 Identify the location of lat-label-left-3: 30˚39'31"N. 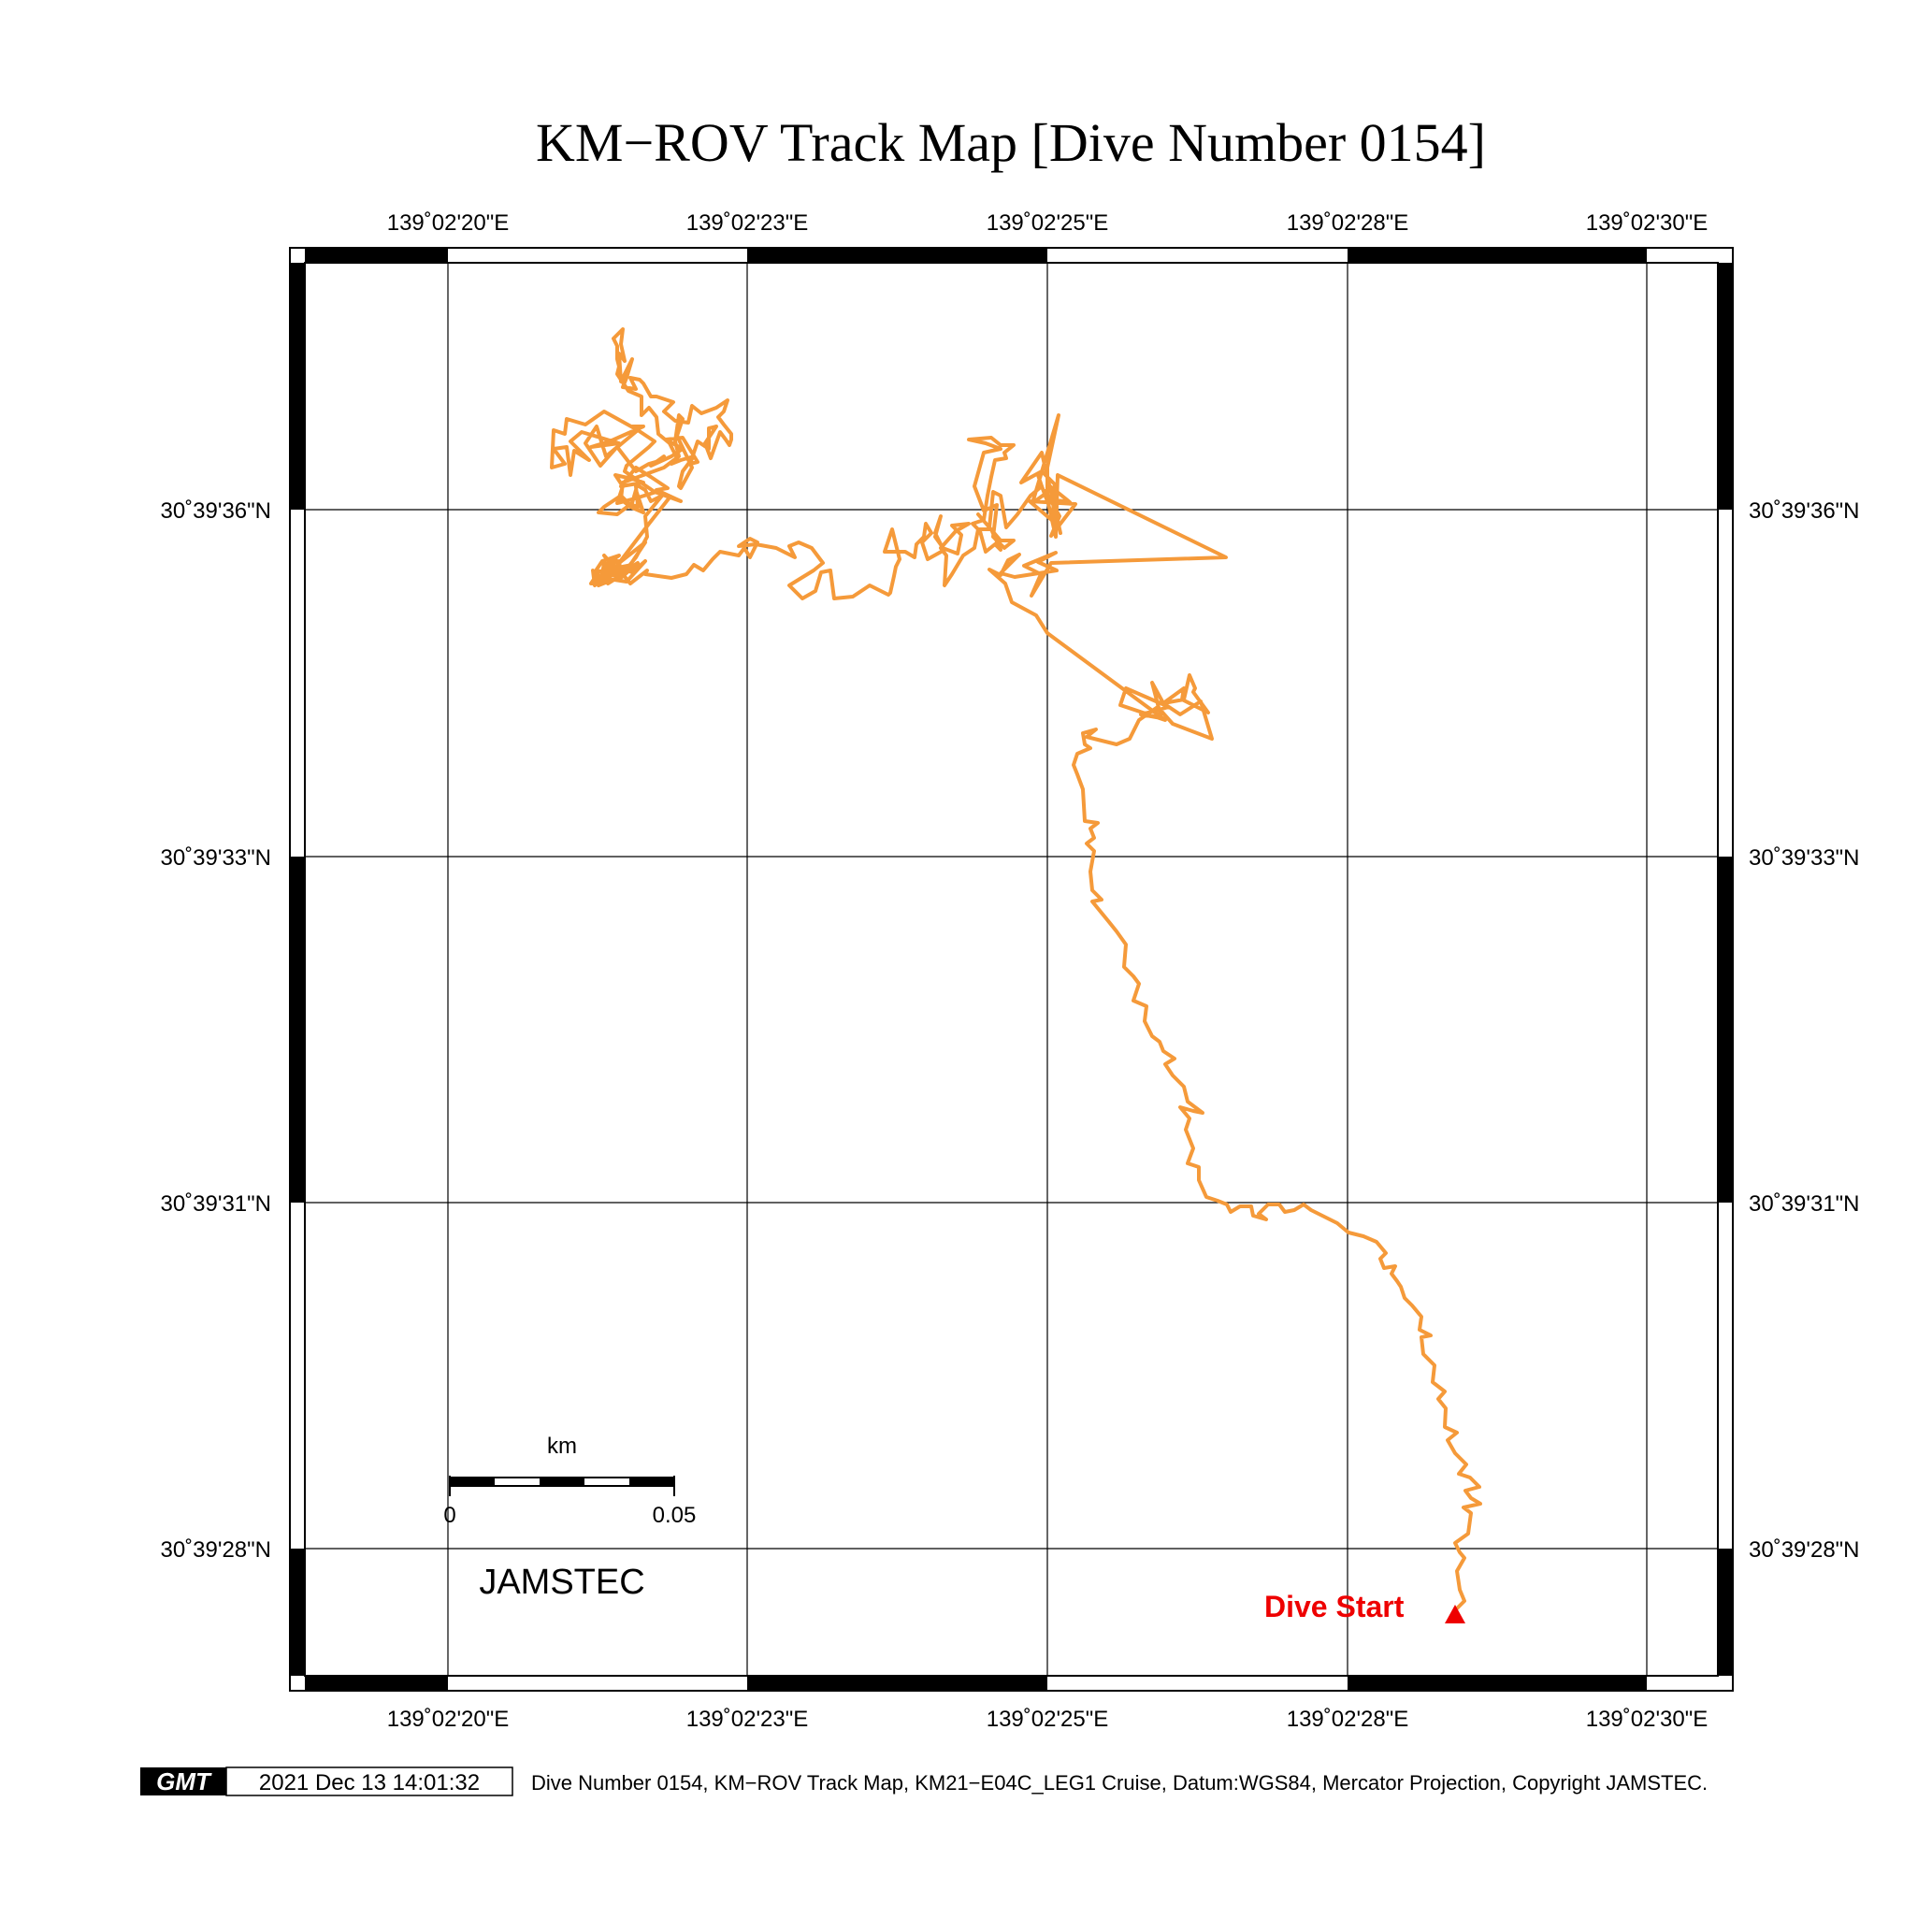
(215, 1204).